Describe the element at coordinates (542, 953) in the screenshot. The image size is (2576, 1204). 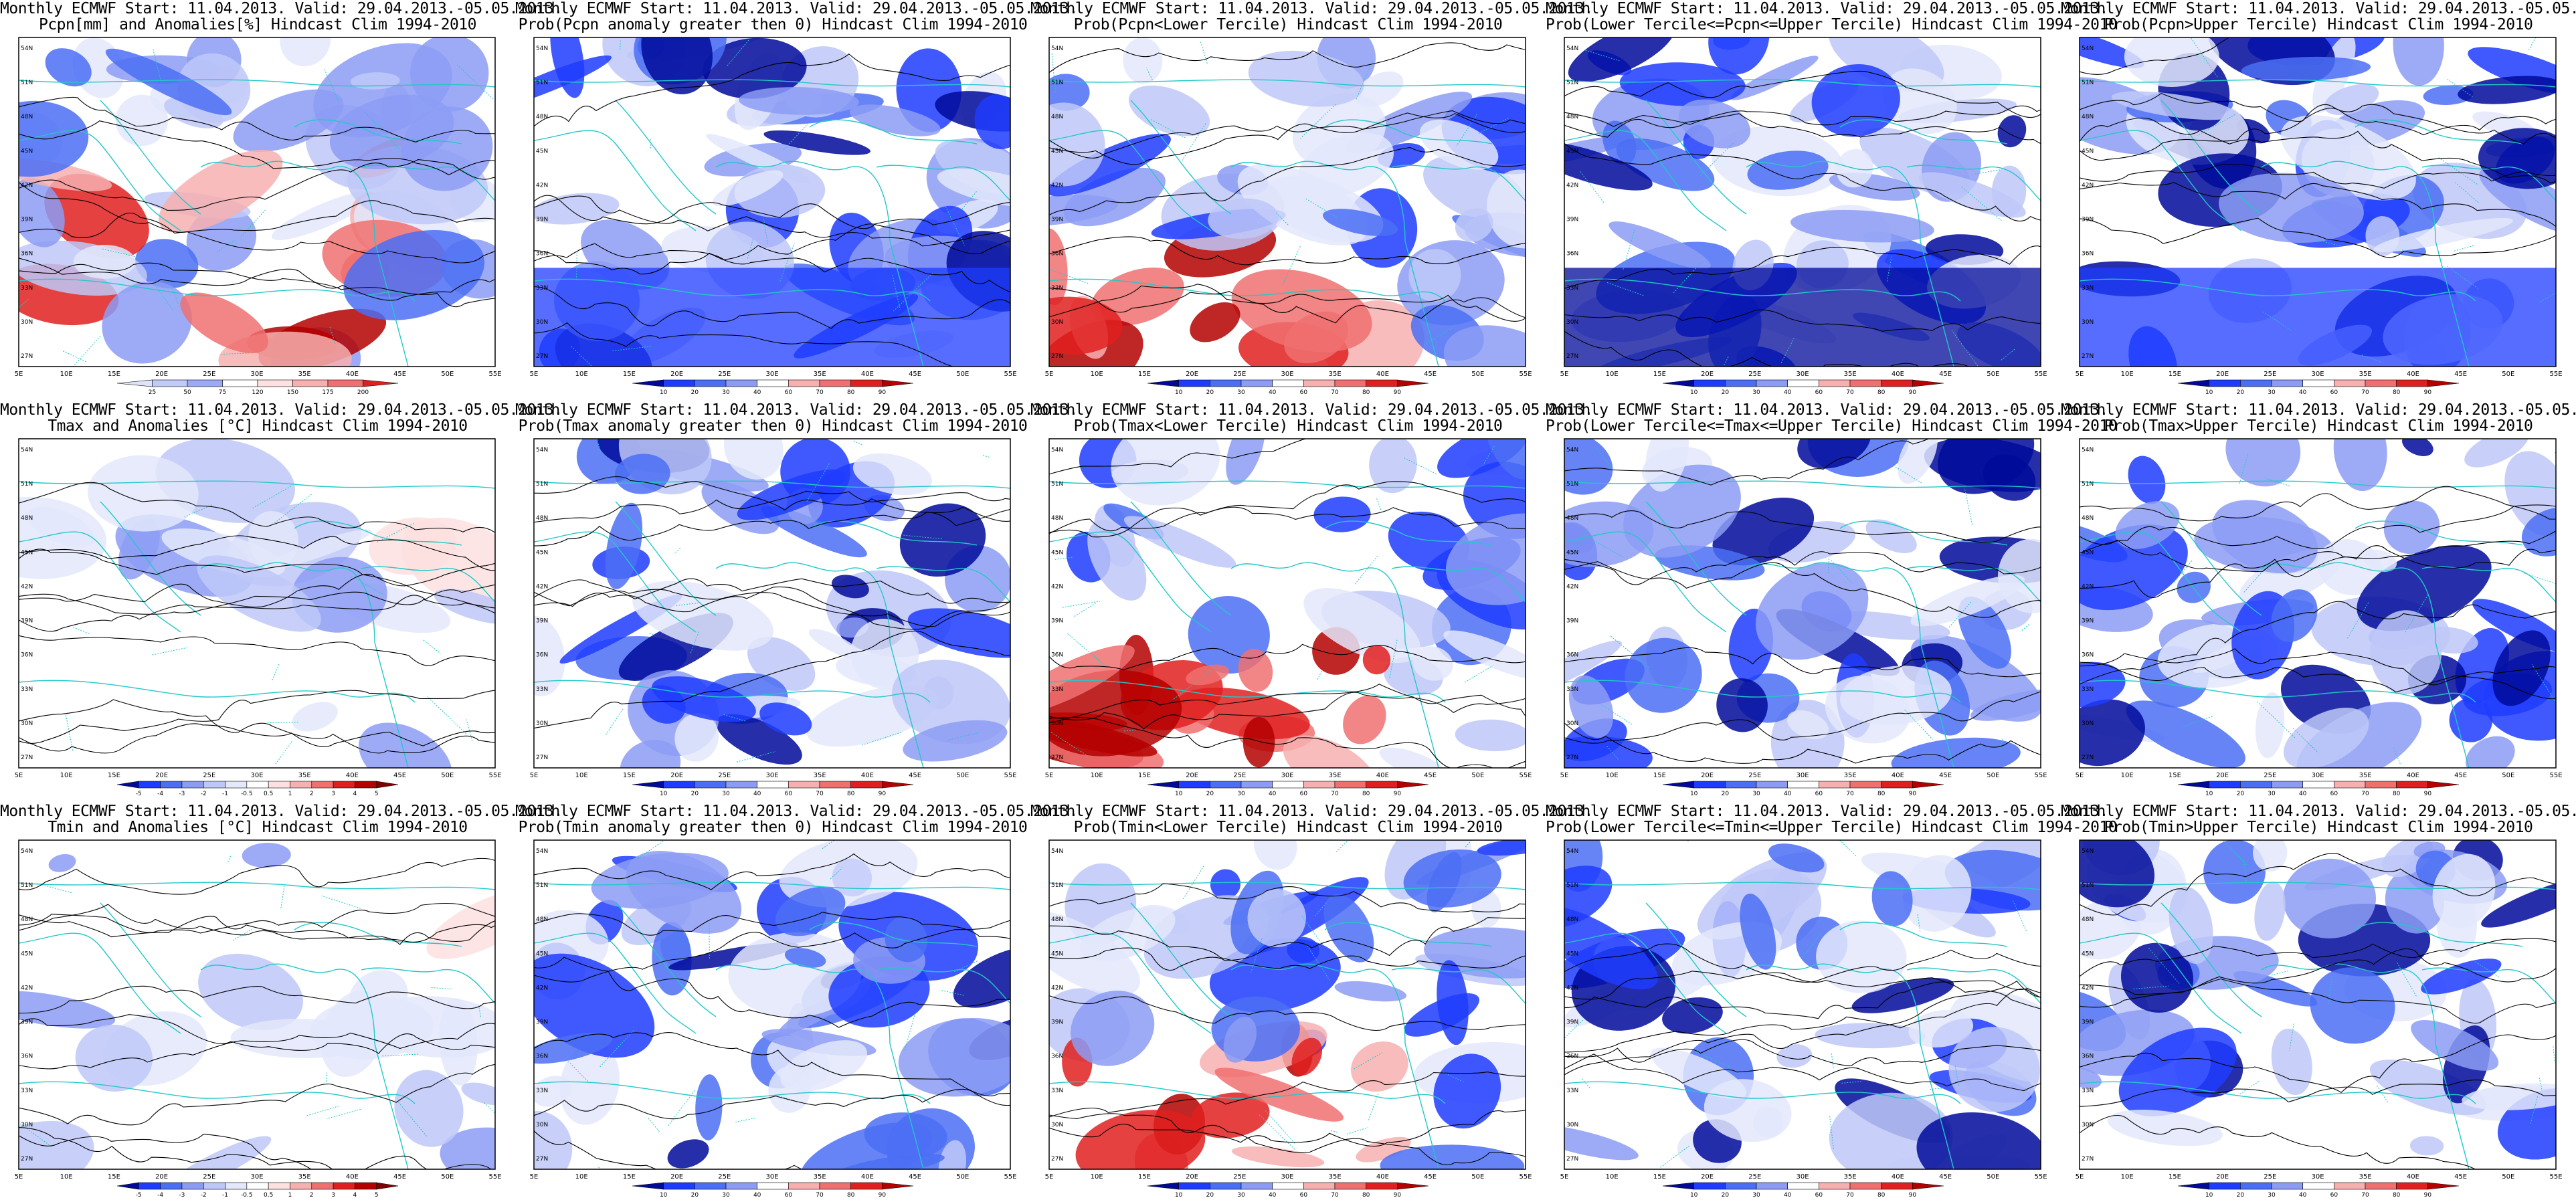
I see `latitude-label: 45N` at that location.